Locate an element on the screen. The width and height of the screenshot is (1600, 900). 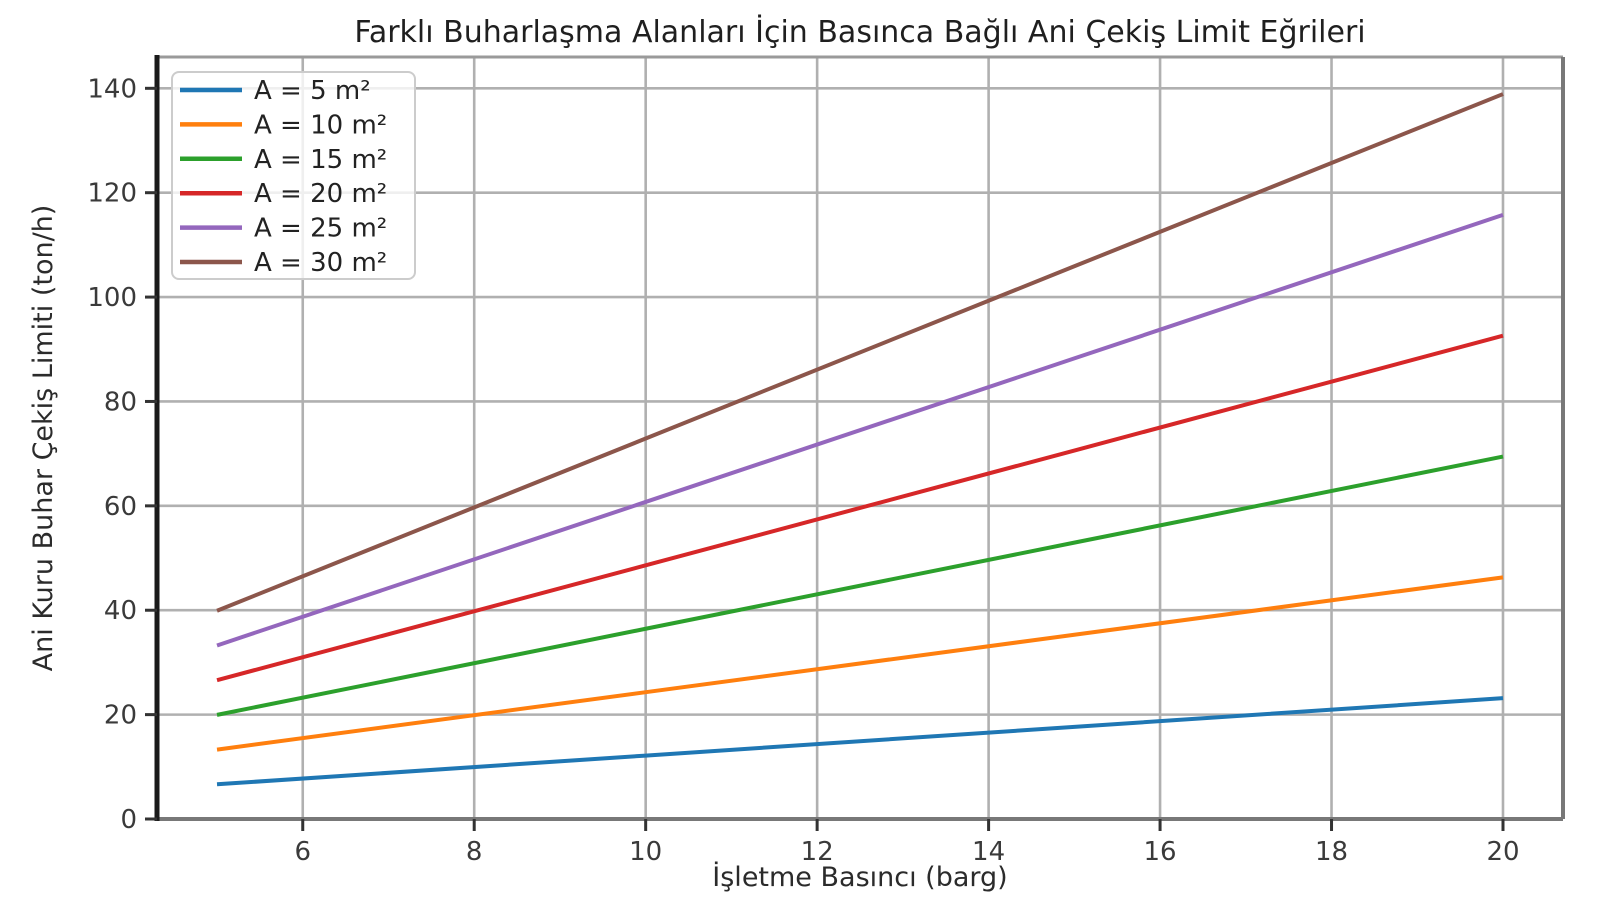
y-tick-label: 100 is located at coordinates (112, 298).